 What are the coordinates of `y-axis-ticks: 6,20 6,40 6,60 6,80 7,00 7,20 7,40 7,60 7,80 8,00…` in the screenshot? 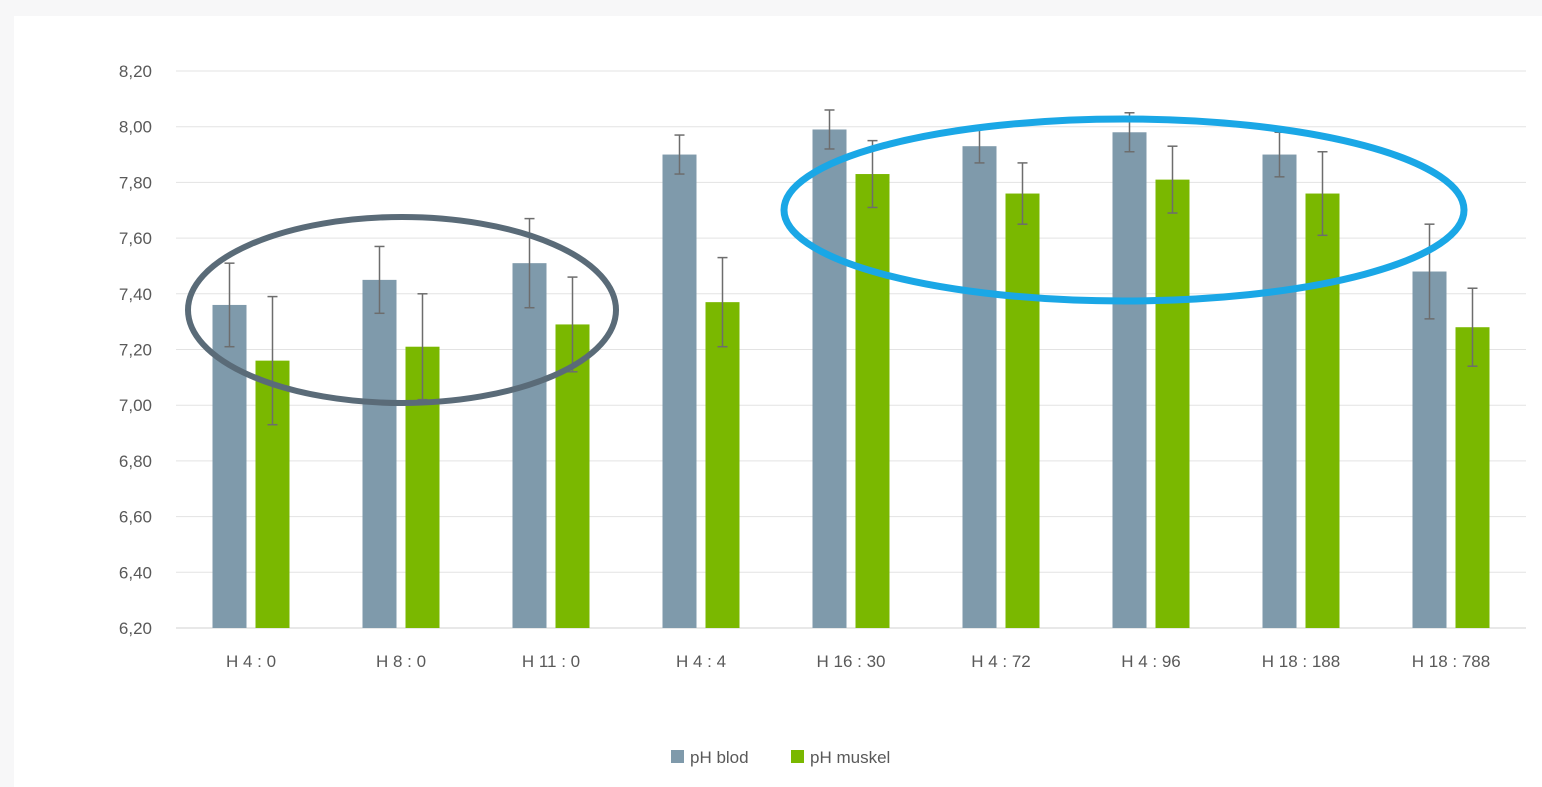 It's located at (135, 350).